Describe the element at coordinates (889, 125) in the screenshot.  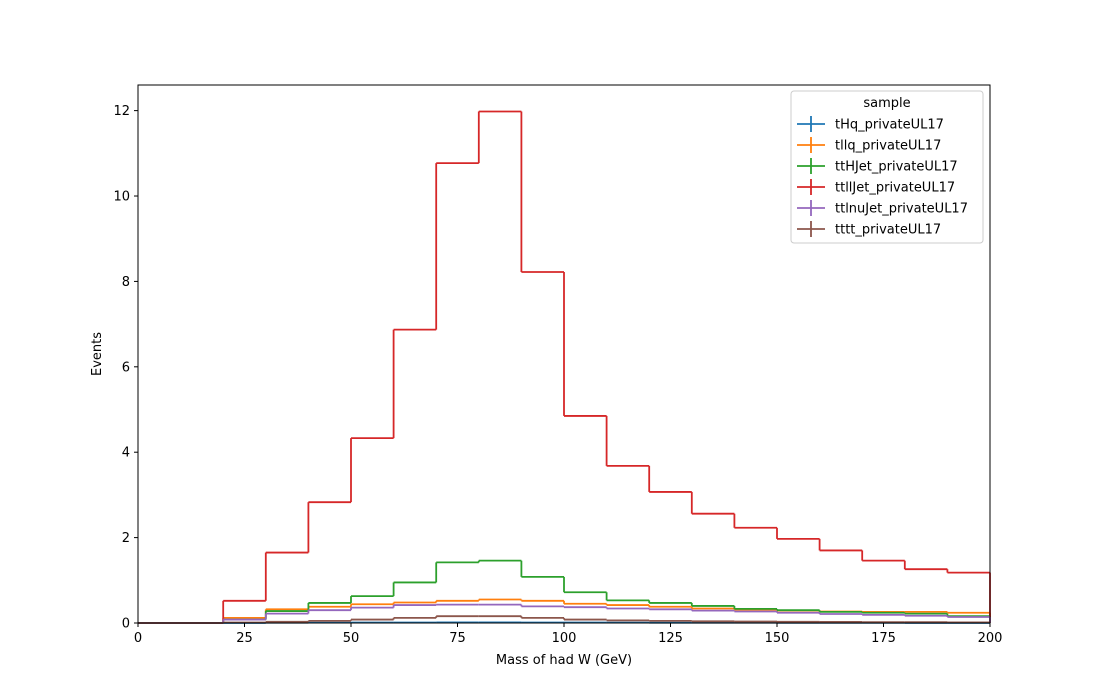
I see `legend-label: tHq_privateUL17` at that location.